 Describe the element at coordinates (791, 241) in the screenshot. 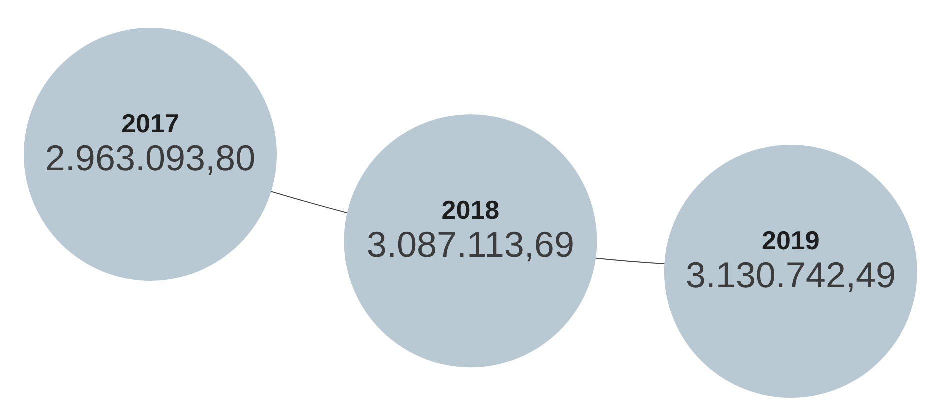

I see `category-label: 2019` at that location.